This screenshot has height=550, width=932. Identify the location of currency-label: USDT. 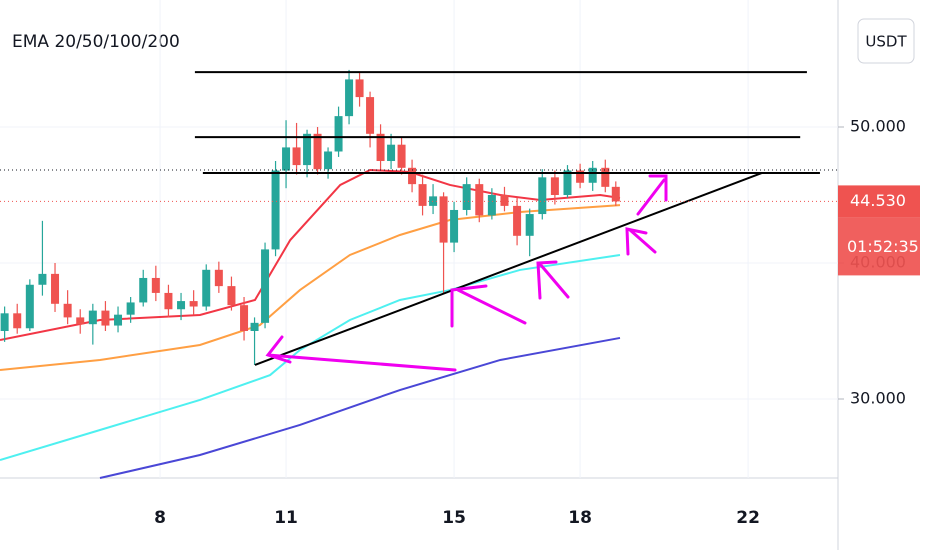
(886, 42).